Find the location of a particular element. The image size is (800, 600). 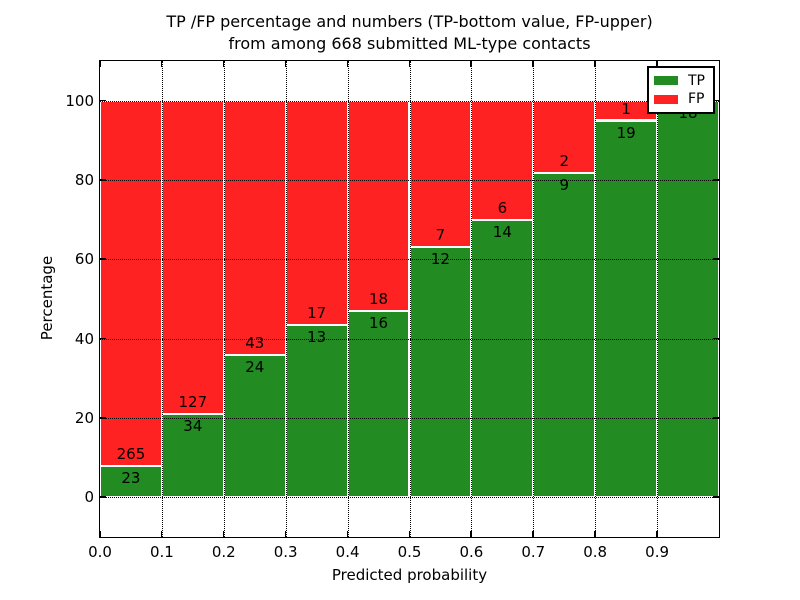

x-axis-label: Predicted probability is located at coordinates (409, 575).